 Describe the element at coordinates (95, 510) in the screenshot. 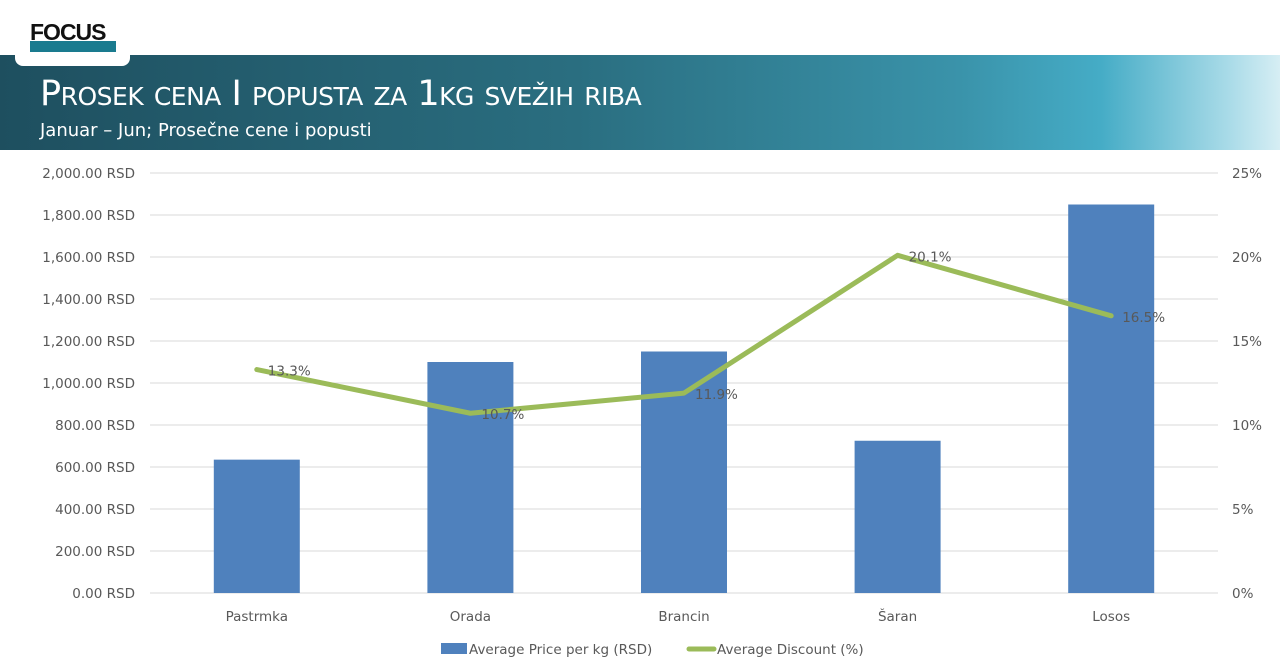

I see `y-left-tick-label: 400.00 RSD` at that location.